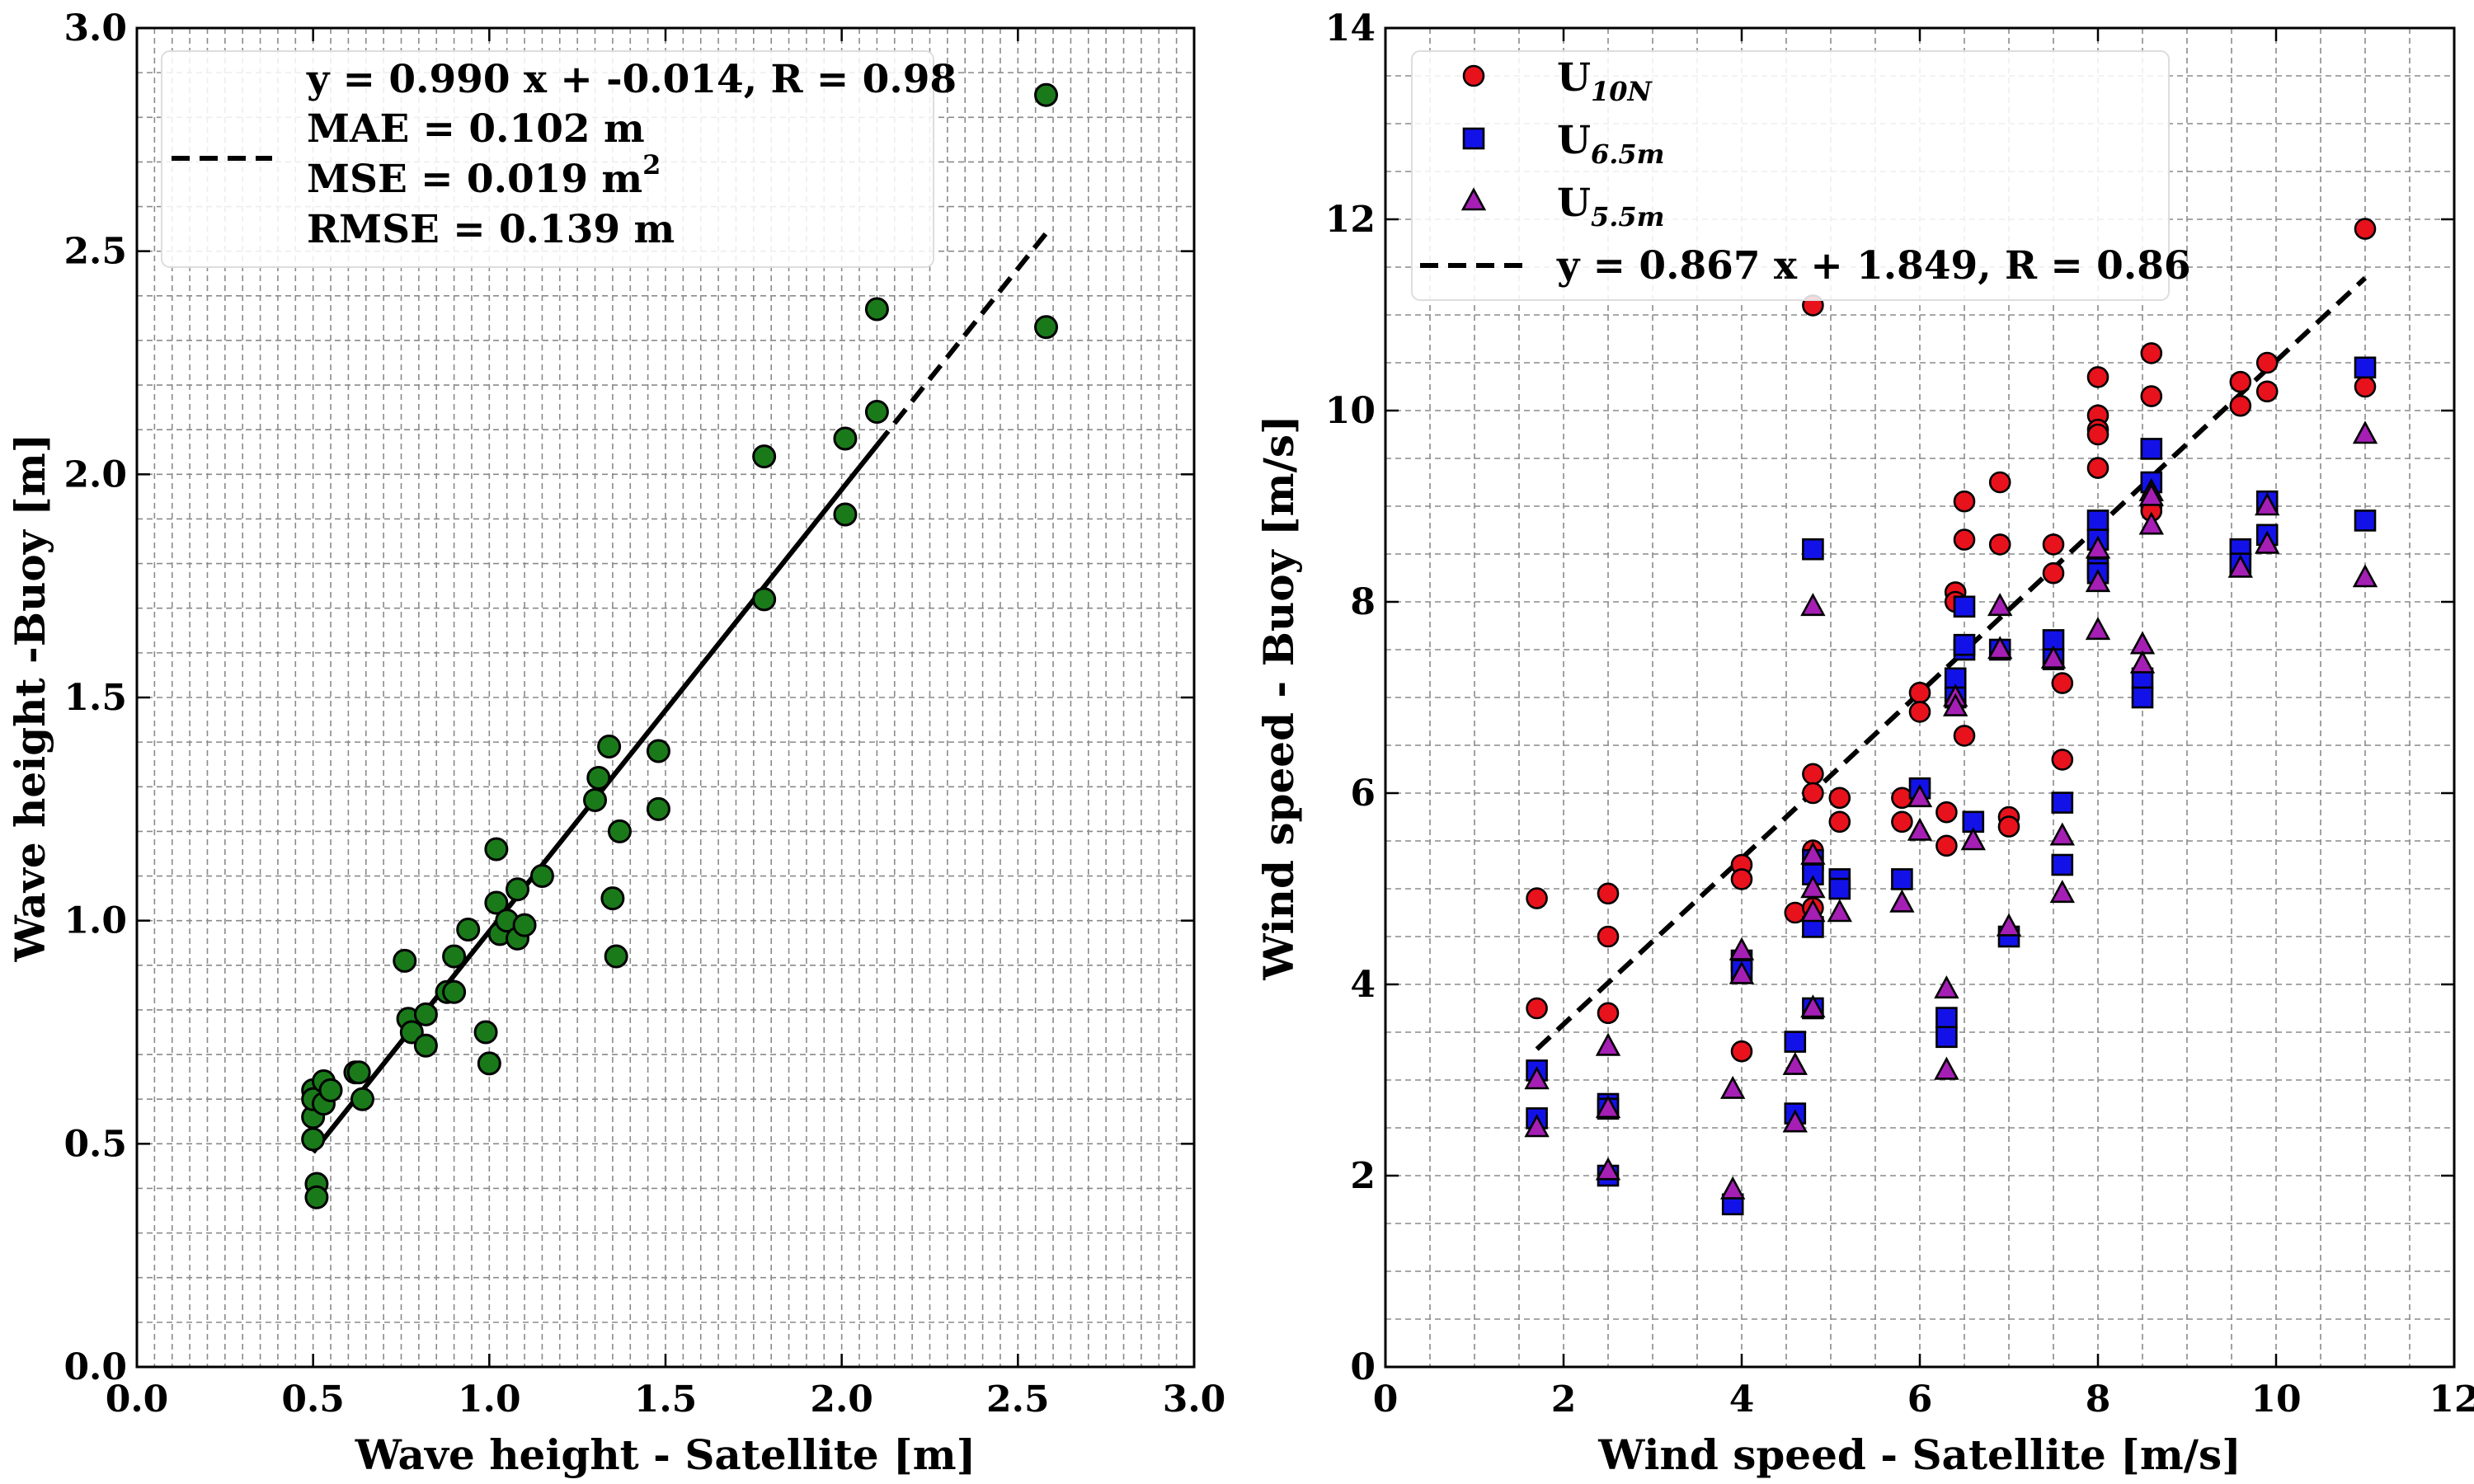 Image resolution: width=2474 pixels, height=1484 pixels. What do you see at coordinates (666, 1399) in the screenshot?
I see `x-tick-label: 1.5` at bounding box center [666, 1399].